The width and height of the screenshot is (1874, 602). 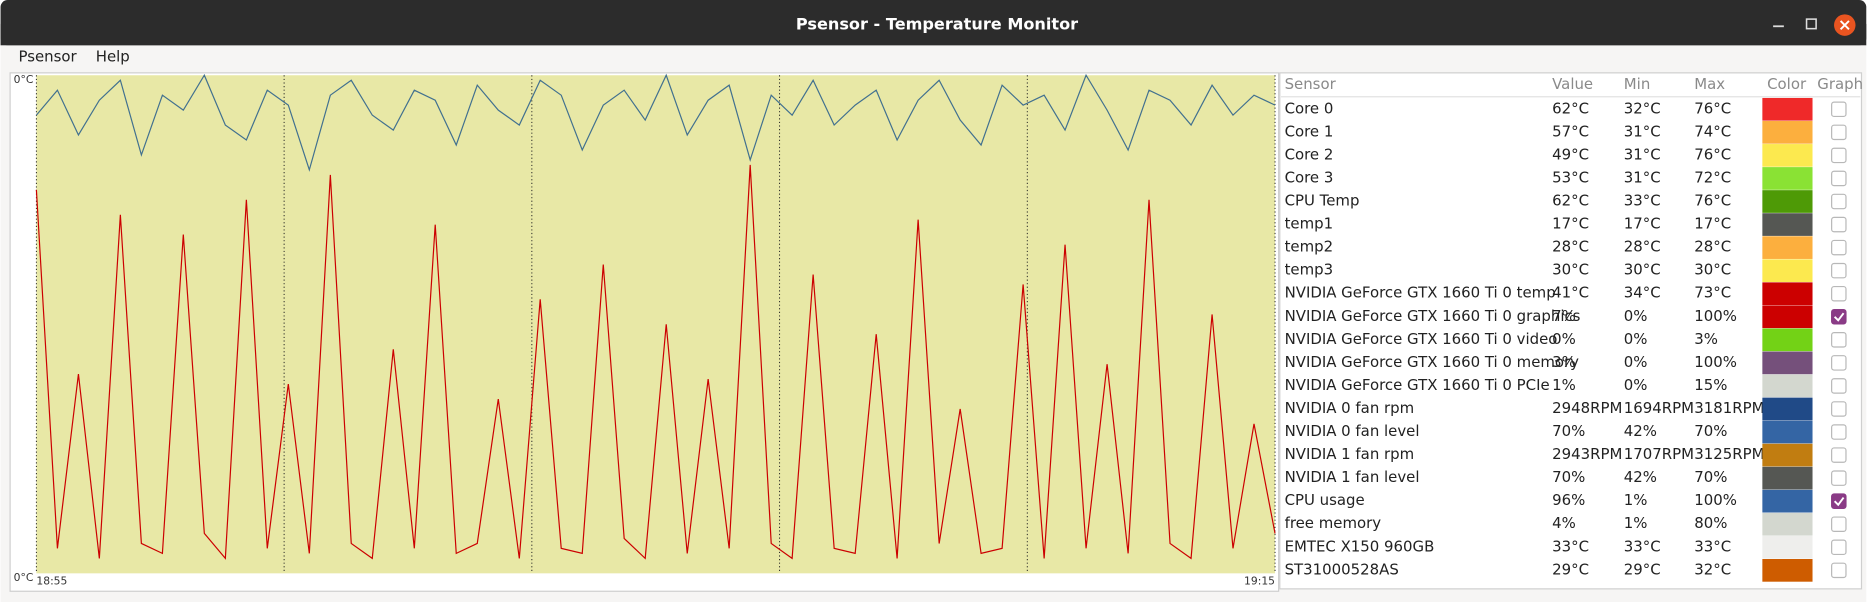 I want to click on cell-min: 33°C, so click(x=1642, y=201).